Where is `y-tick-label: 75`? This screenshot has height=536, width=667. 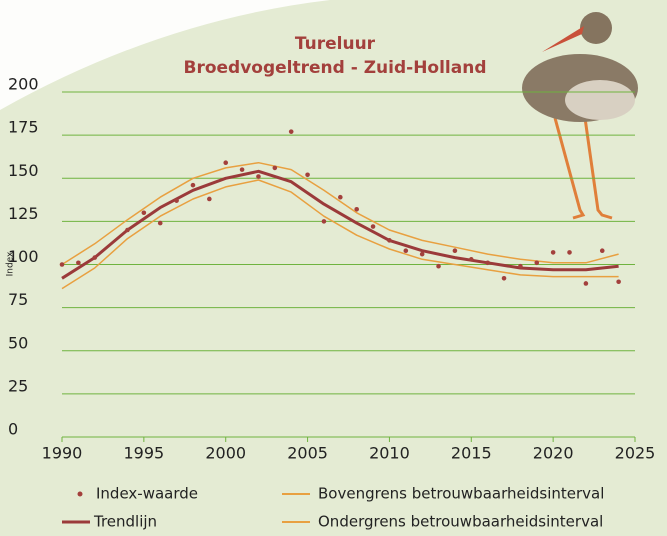 y-tick-label: 75 is located at coordinates (18, 299).